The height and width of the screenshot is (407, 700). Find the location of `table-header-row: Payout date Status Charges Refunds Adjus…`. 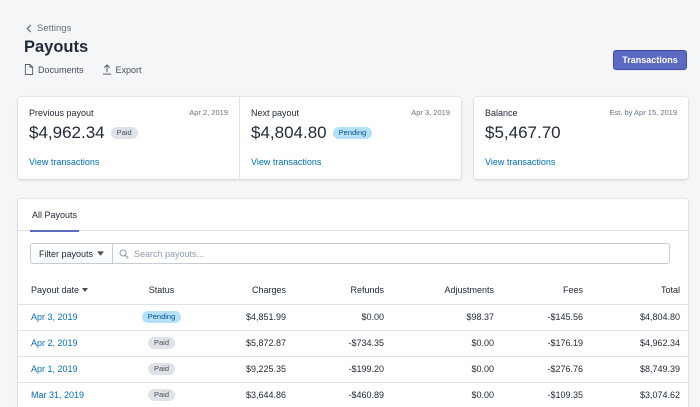

table-header-row: Payout date Status Charges Refunds Adjus… is located at coordinates (353, 291).